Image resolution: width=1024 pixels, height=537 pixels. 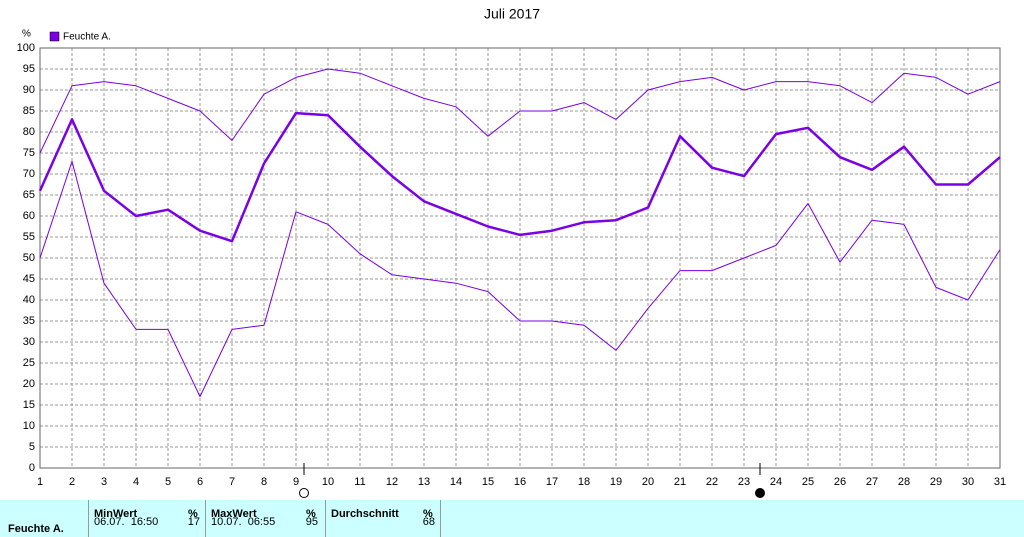 What do you see at coordinates (29, 258) in the screenshot?
I see `y-tick-label: 50` at bounding box center [29, 258].